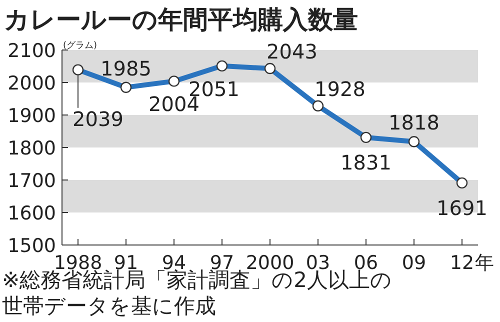  What do you see at coordinates (32, 246) in the screenshot?
I see `y-tick-label: 1500` at bounding box center [32, 246].